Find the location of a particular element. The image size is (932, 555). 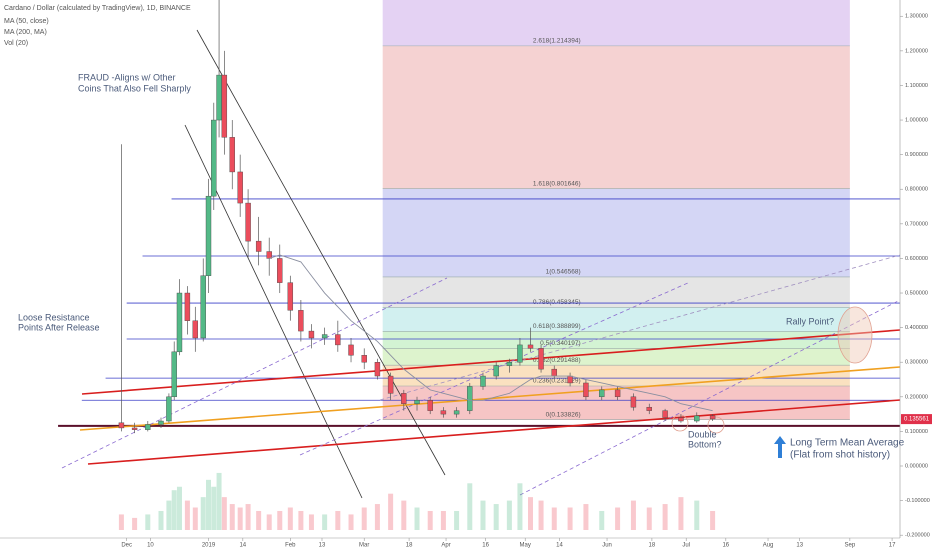

fib-label: 1.618(0.801646) is located at coordinates (557, 183).